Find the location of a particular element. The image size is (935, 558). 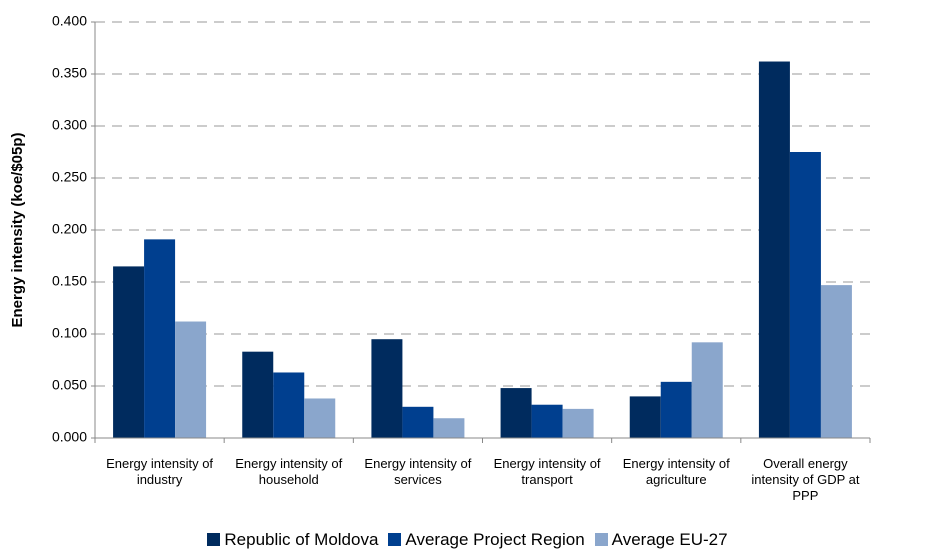

y-tick-label: 0.150 is located at coordinates (69, 281).